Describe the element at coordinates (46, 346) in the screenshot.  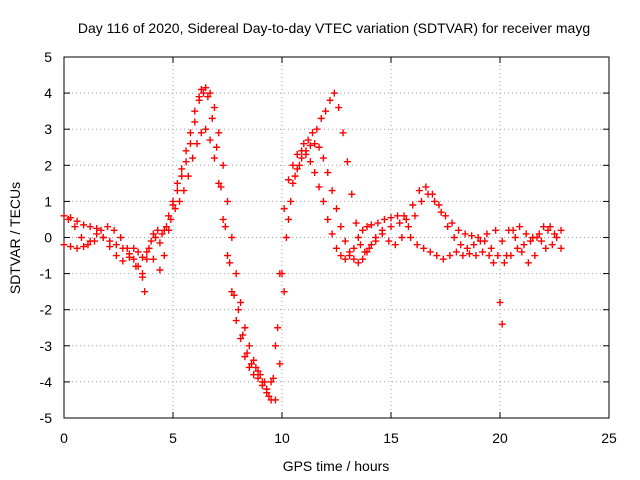
I see `y-tick-label: -3` at that location.